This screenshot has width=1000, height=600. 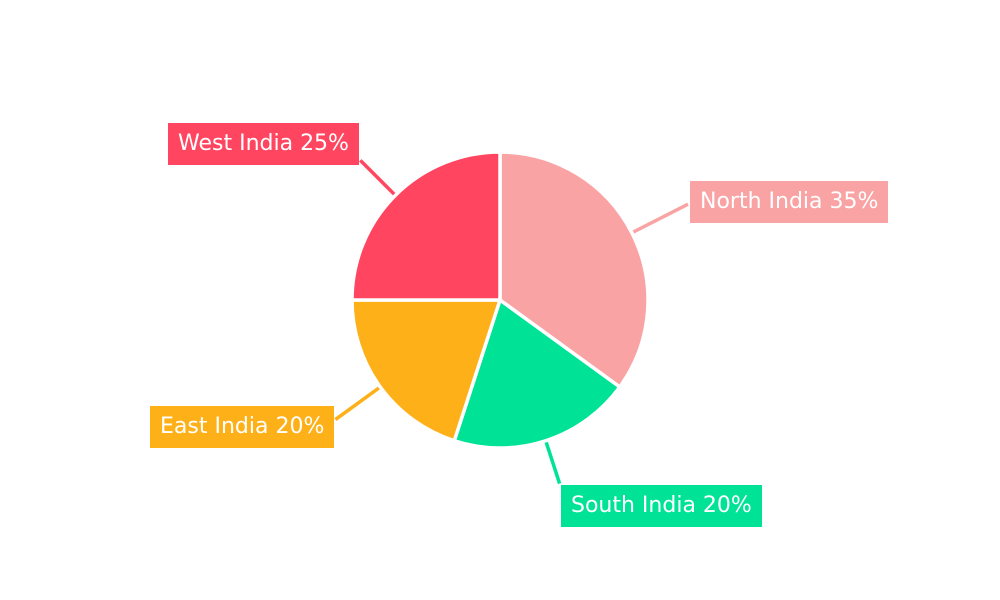 What do you see at coordinates (659, 219) in the screenshot?
I see `leader-line-north-india` at bounding box center [659, 219].